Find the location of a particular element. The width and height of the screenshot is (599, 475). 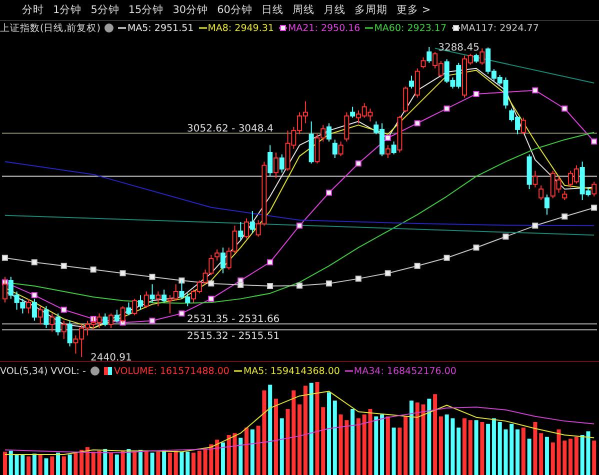

legend-label: MA5: 159414368.00 is located at coordinates (291, 371).